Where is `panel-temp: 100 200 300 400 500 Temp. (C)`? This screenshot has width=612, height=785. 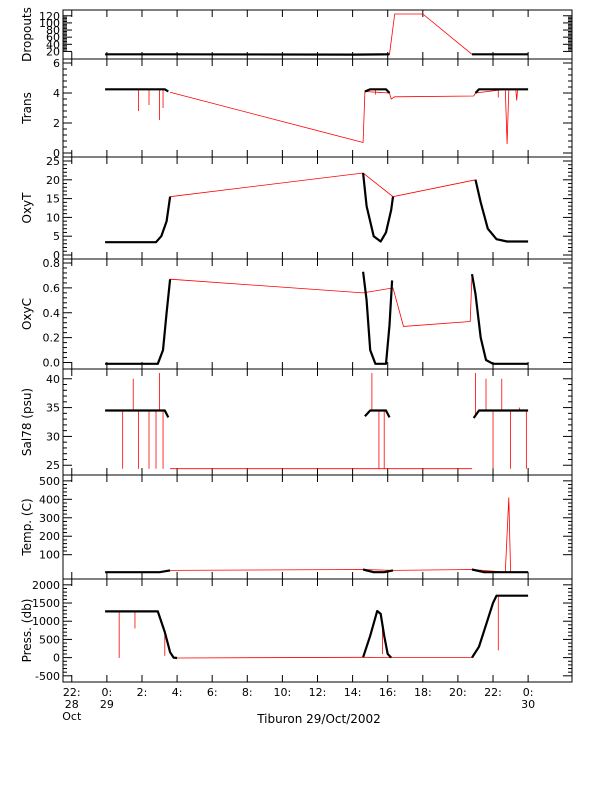
panel-temp: 100 200 300 400 500 Temp. (C) is located at coordinates (296, 527).